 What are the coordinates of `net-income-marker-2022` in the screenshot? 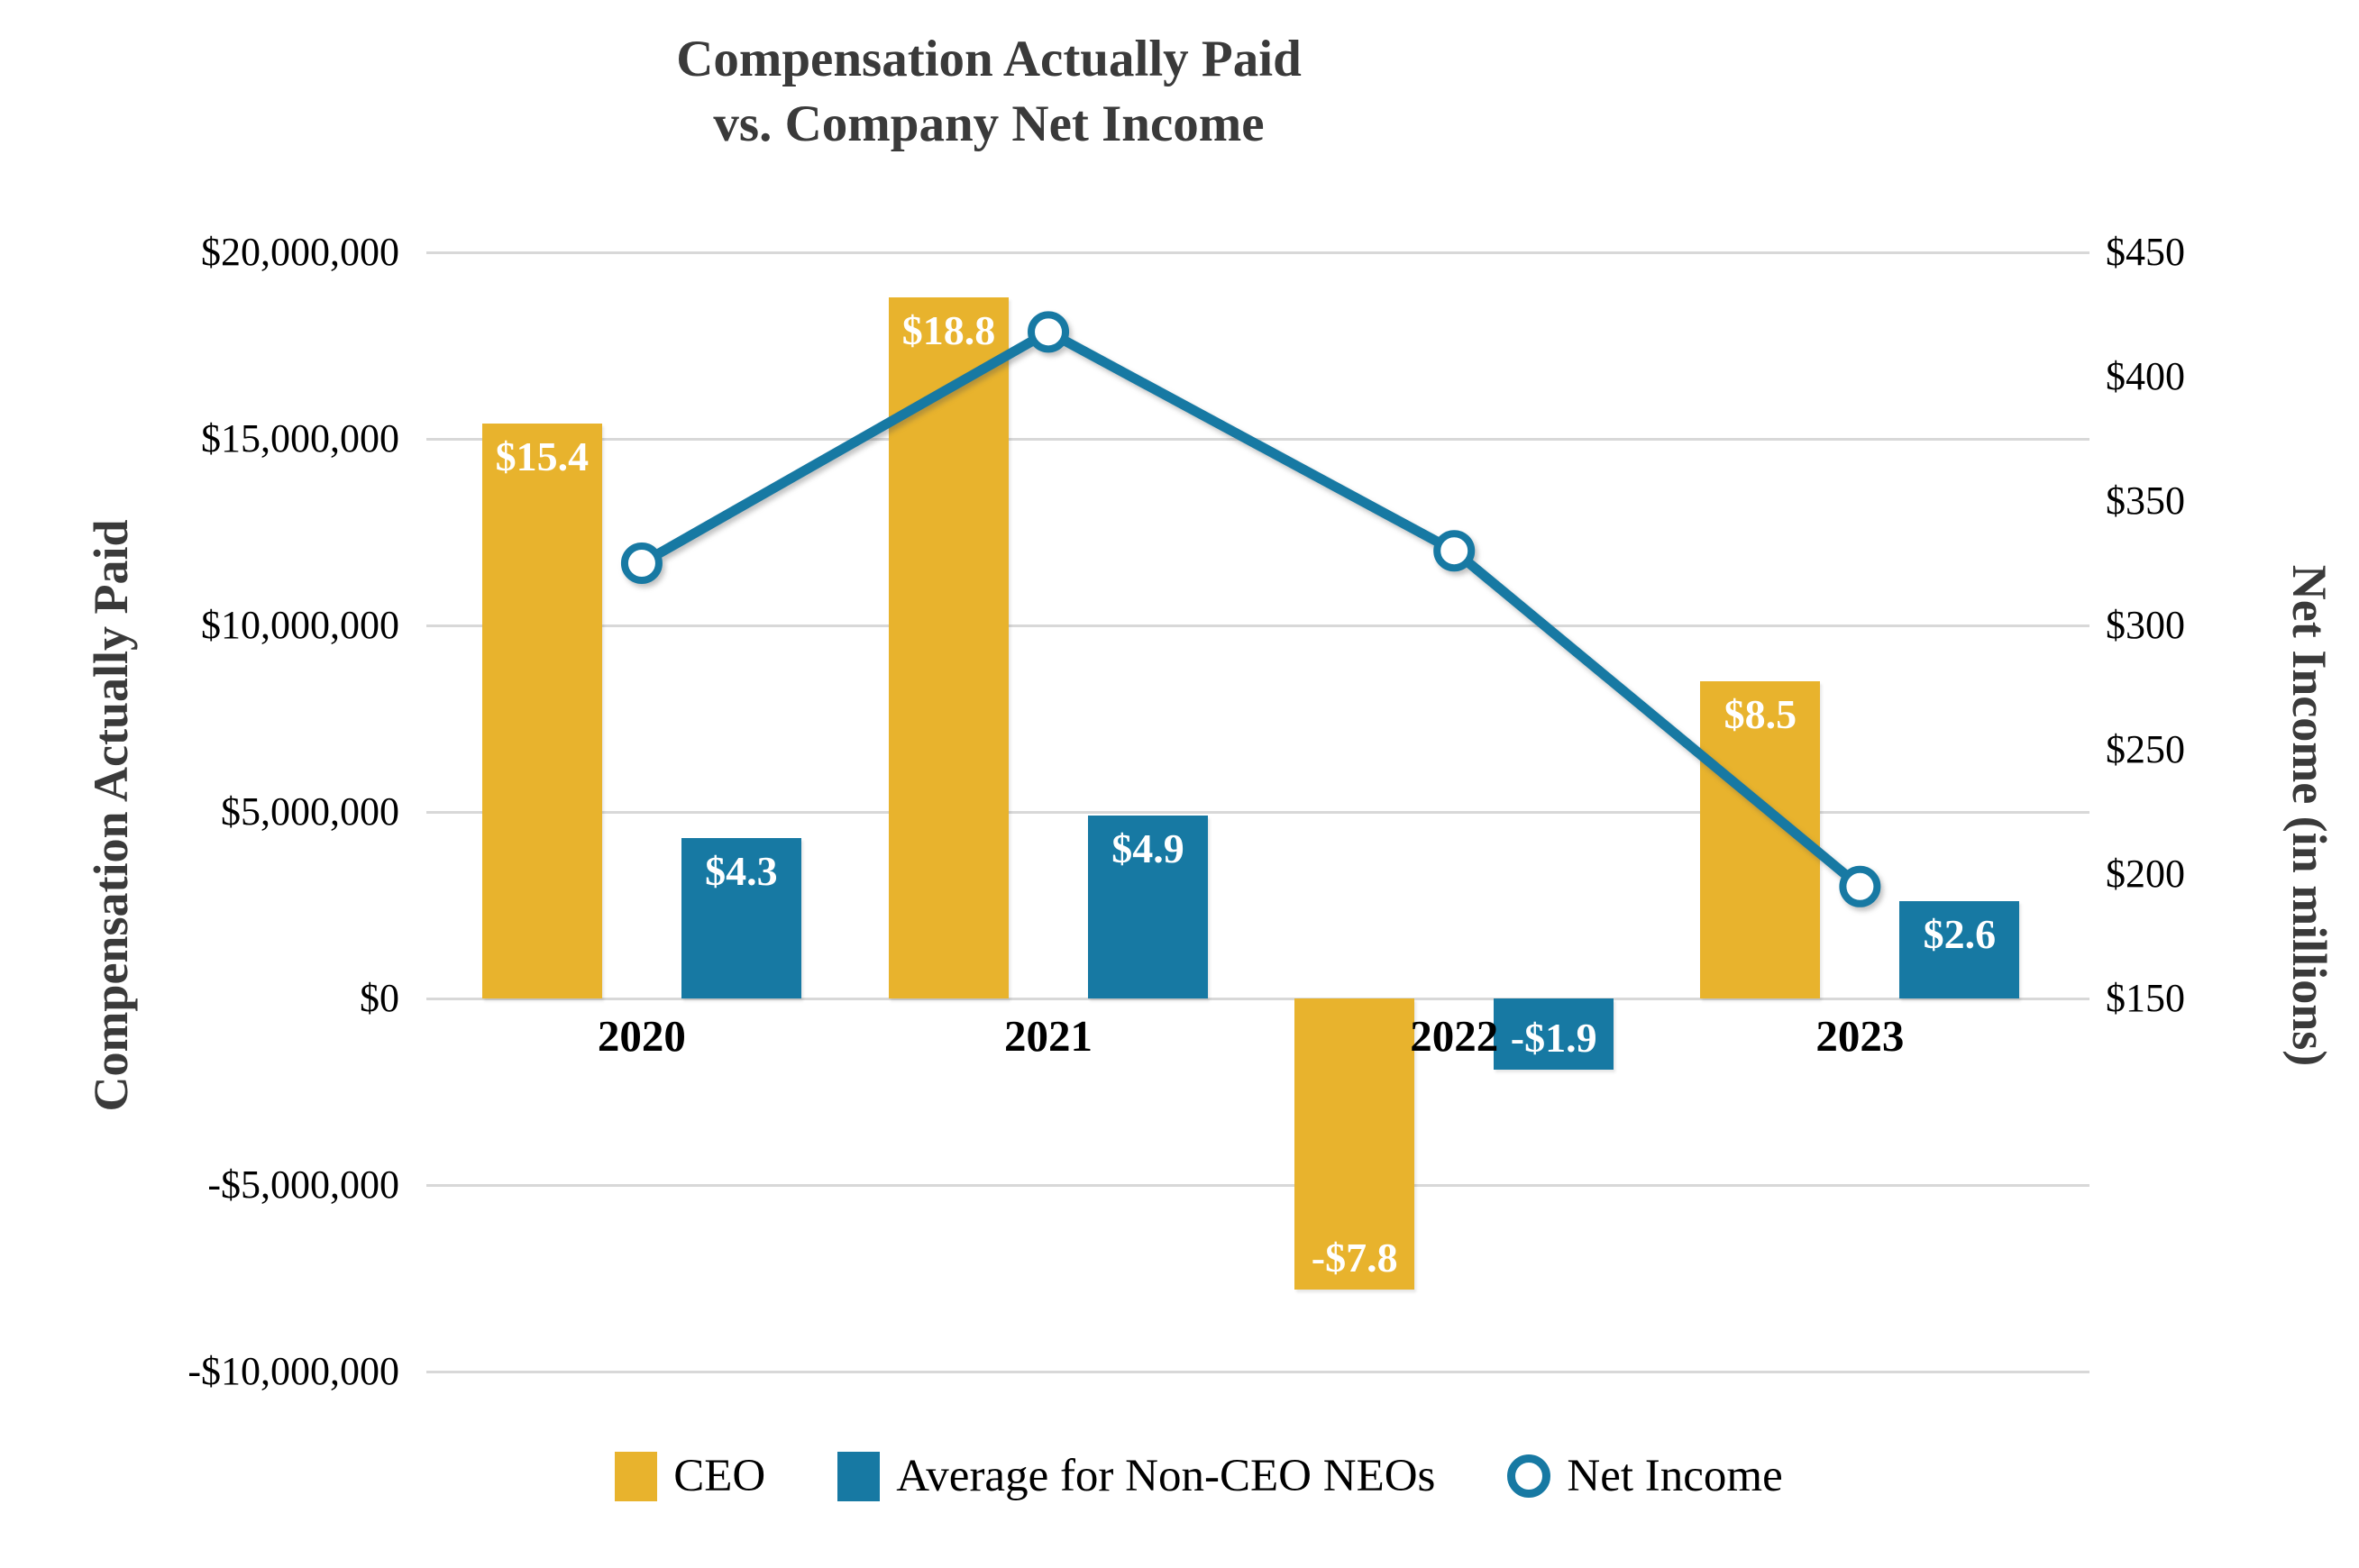 It's located at (1454, 551).